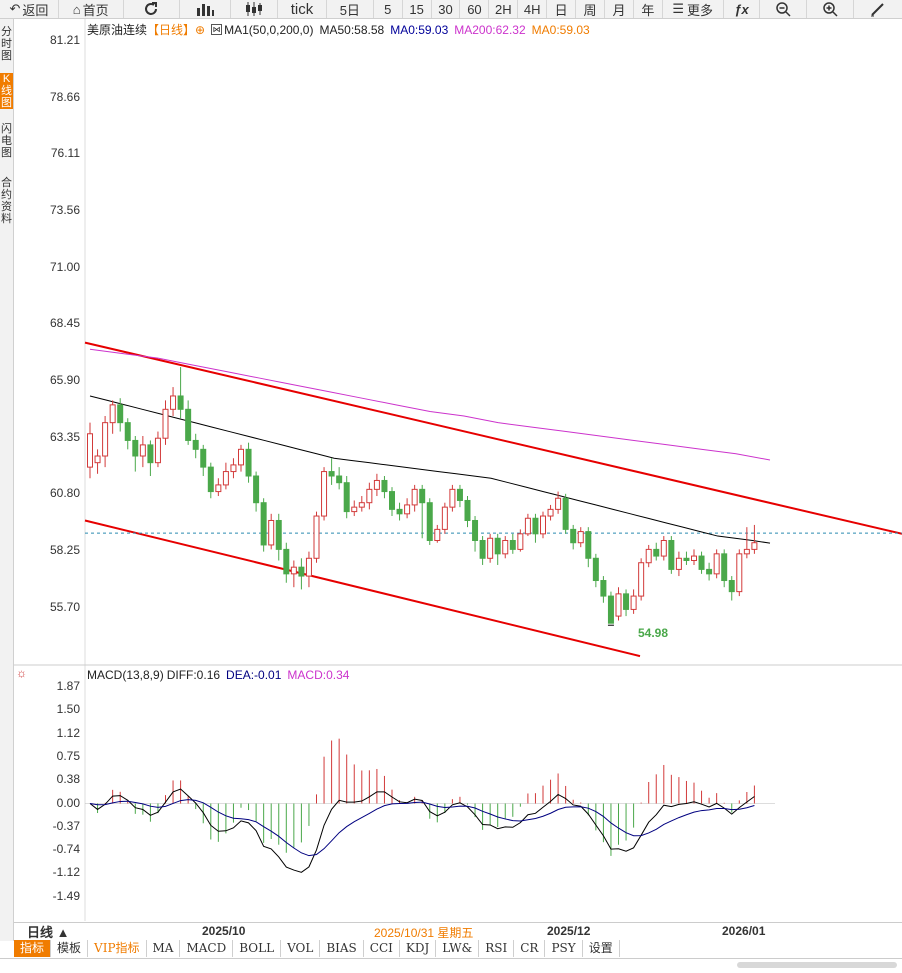  What do you see at coordinates (255, 9) in the screenshot?
I see `candle-button` at bounding box center [255, 9].